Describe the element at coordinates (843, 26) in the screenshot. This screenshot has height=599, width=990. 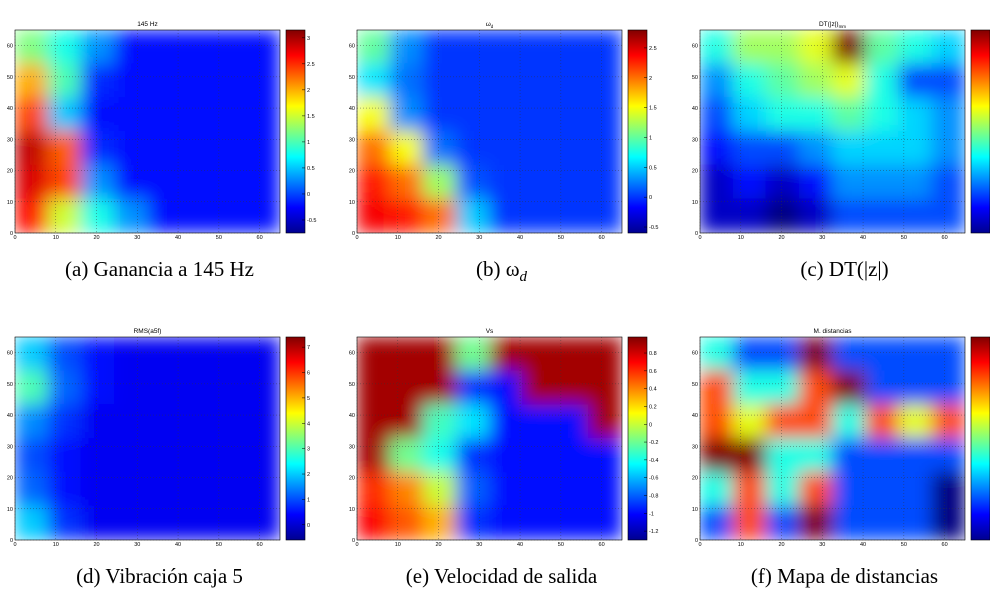
I see `title-sub: mm` at that location.